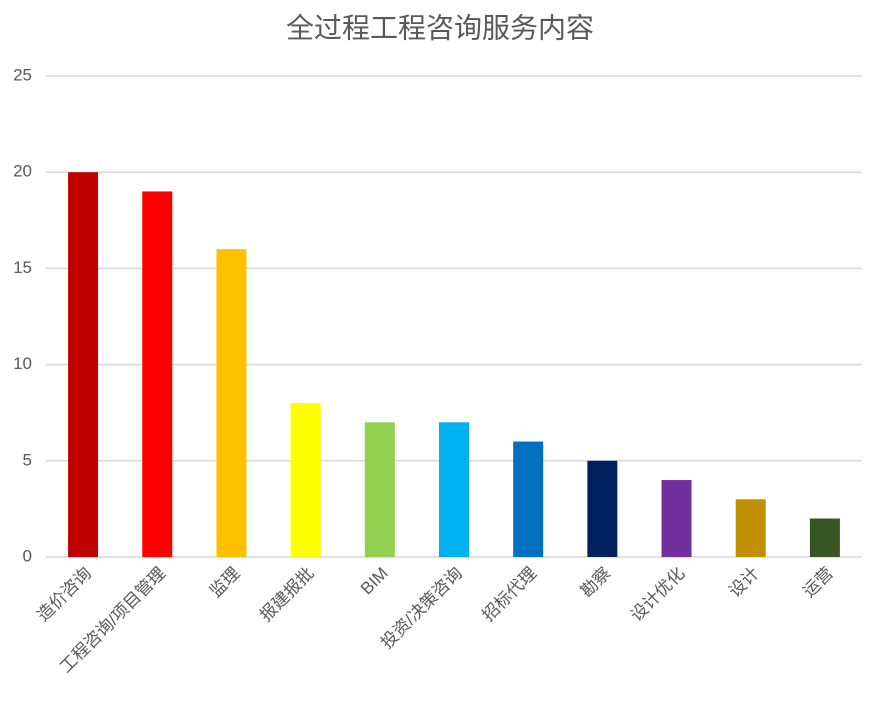 The width and height of the screenshot is (879, 708). Describe the element at coordinates (374, 581) in the screenshot. I see `x-tick-label: BIM` at that location.